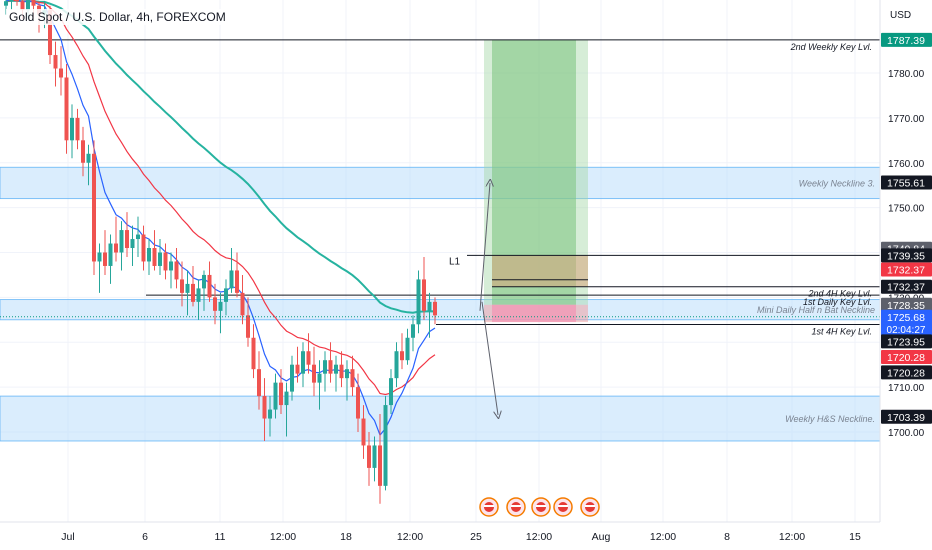 This screenshot has height=550, width=932. What do you see at coordinates (906, 318) in the screenshot?
I see `price-tag-label: 1725.68` at bounding box center [906, 318].